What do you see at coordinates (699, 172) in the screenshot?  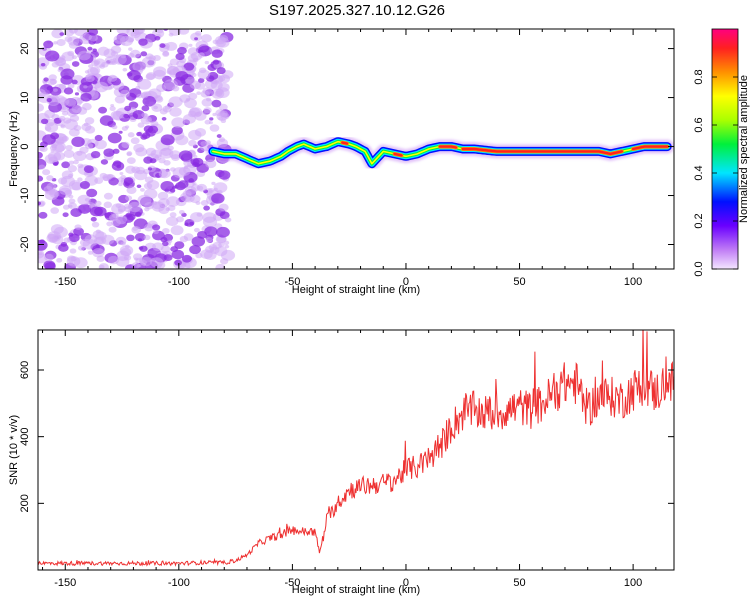 I see `colorbar-tick-label: 0.4` at bounding box center [699, 172].